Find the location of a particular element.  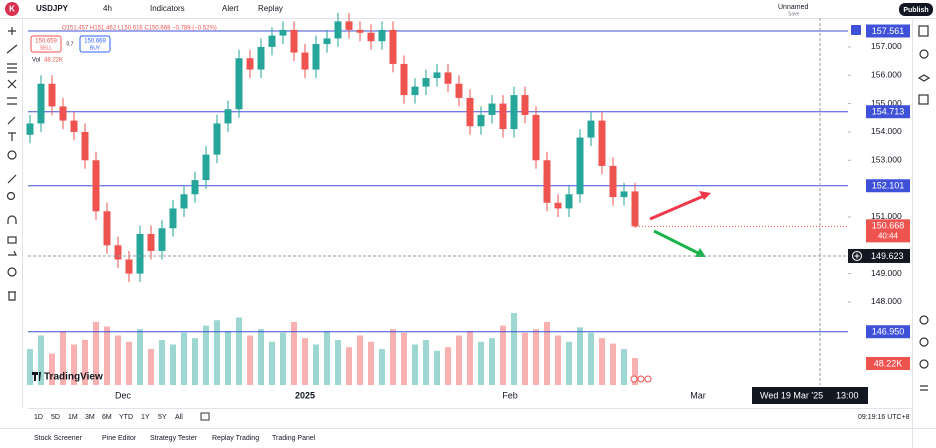

toolbar-button: Replay is located at coordinates (270, 8).